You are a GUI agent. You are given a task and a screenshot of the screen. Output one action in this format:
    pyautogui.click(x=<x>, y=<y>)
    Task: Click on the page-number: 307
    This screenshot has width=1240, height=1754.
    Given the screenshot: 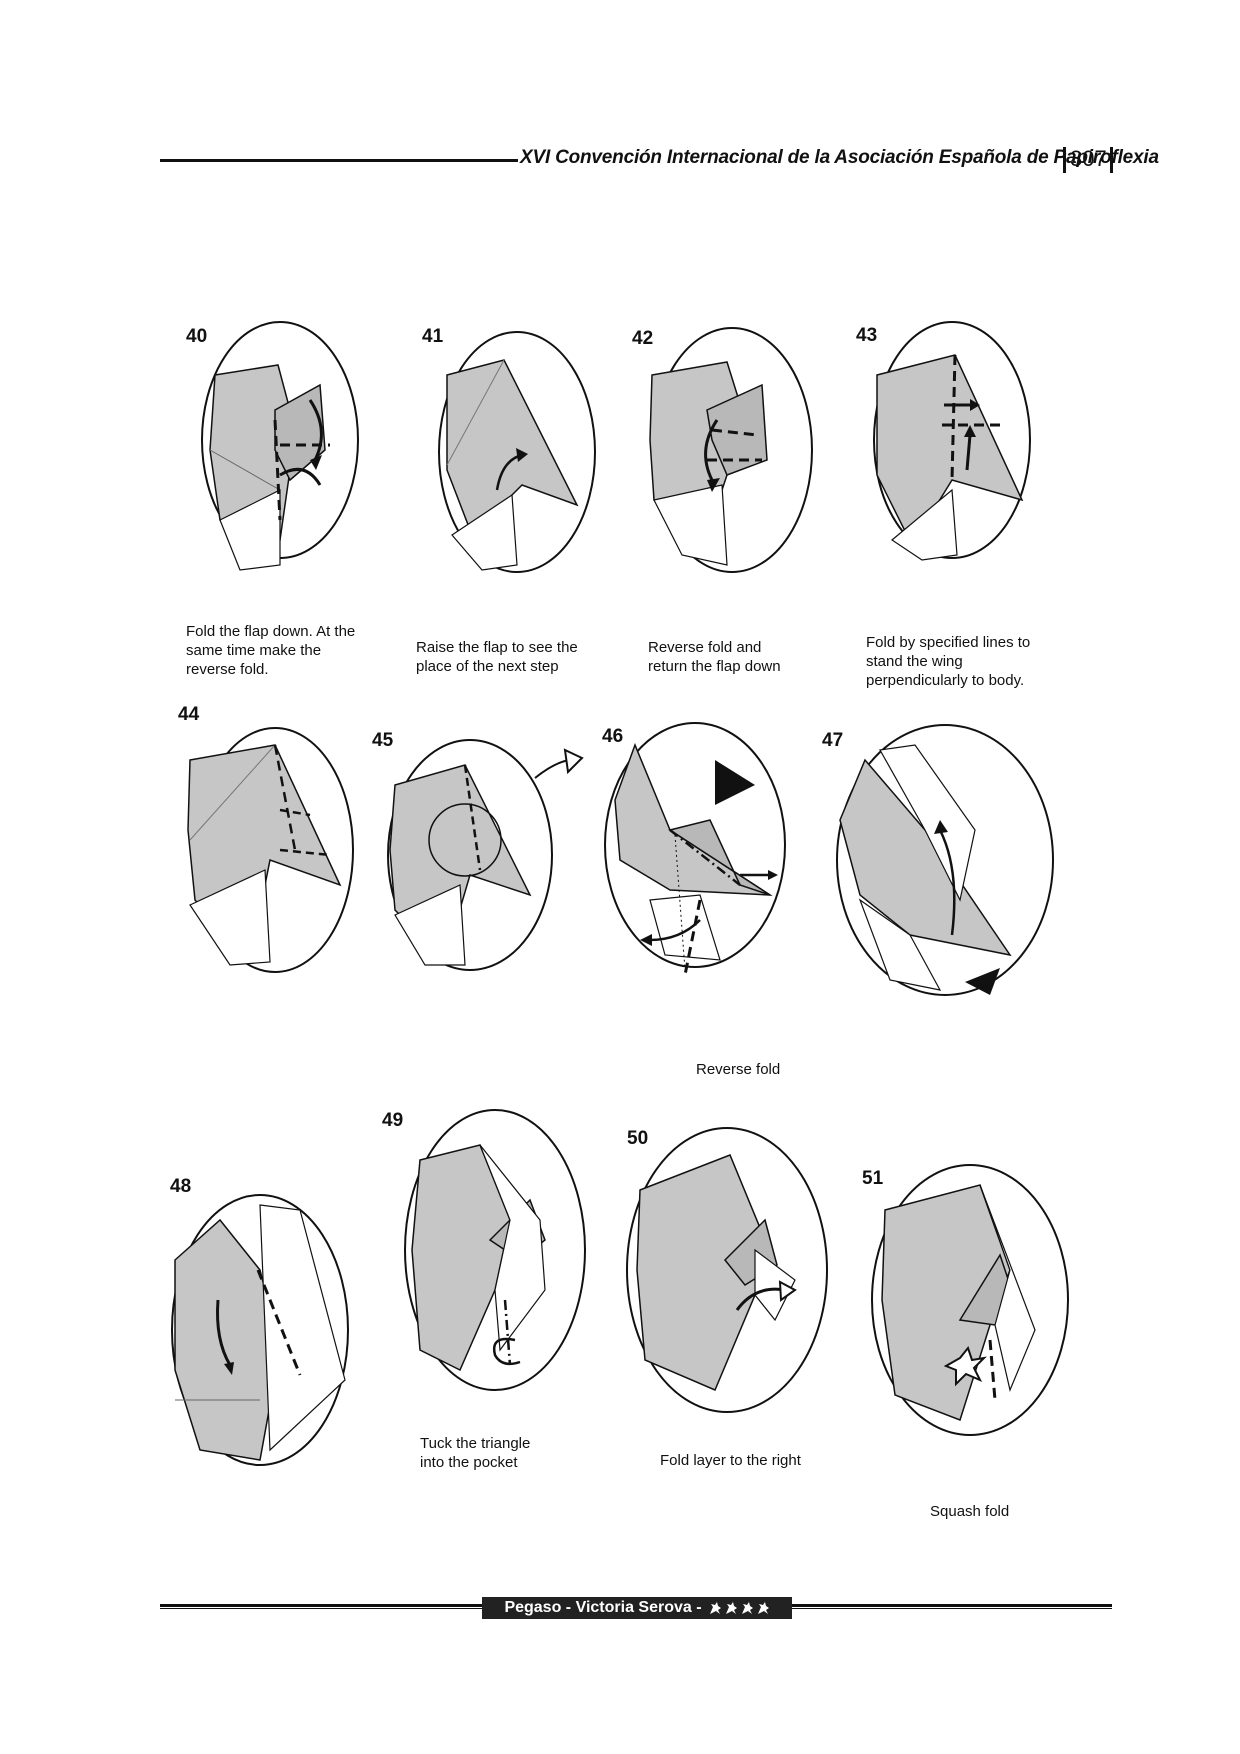 What is the action you would take?
    pyautogui.click(x=1088, y=158)
    